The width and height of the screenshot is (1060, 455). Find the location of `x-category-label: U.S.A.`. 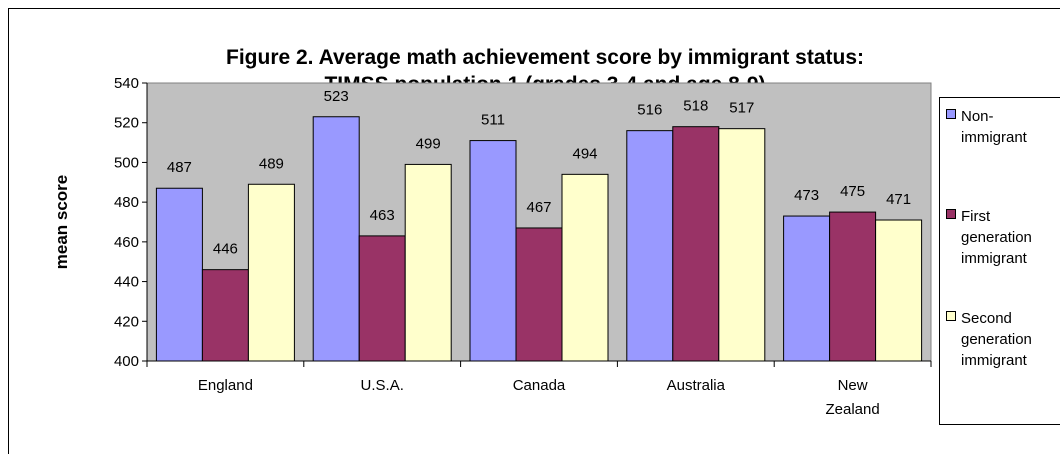

x-category-label: U.S.A. is located at coordinates (382, 385).